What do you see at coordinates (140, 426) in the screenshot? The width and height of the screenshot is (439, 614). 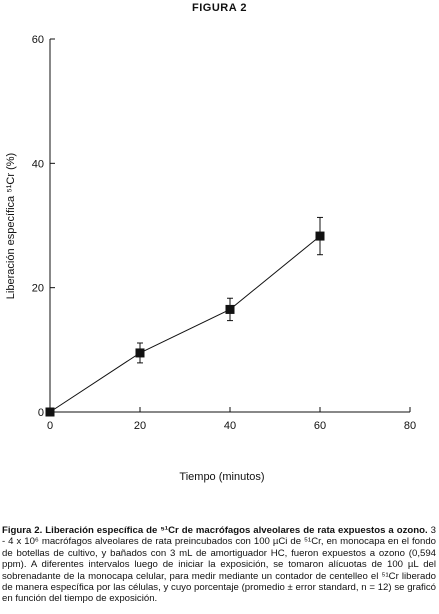 I see `x-tick-label: 20` at bounding box center [140, 426].